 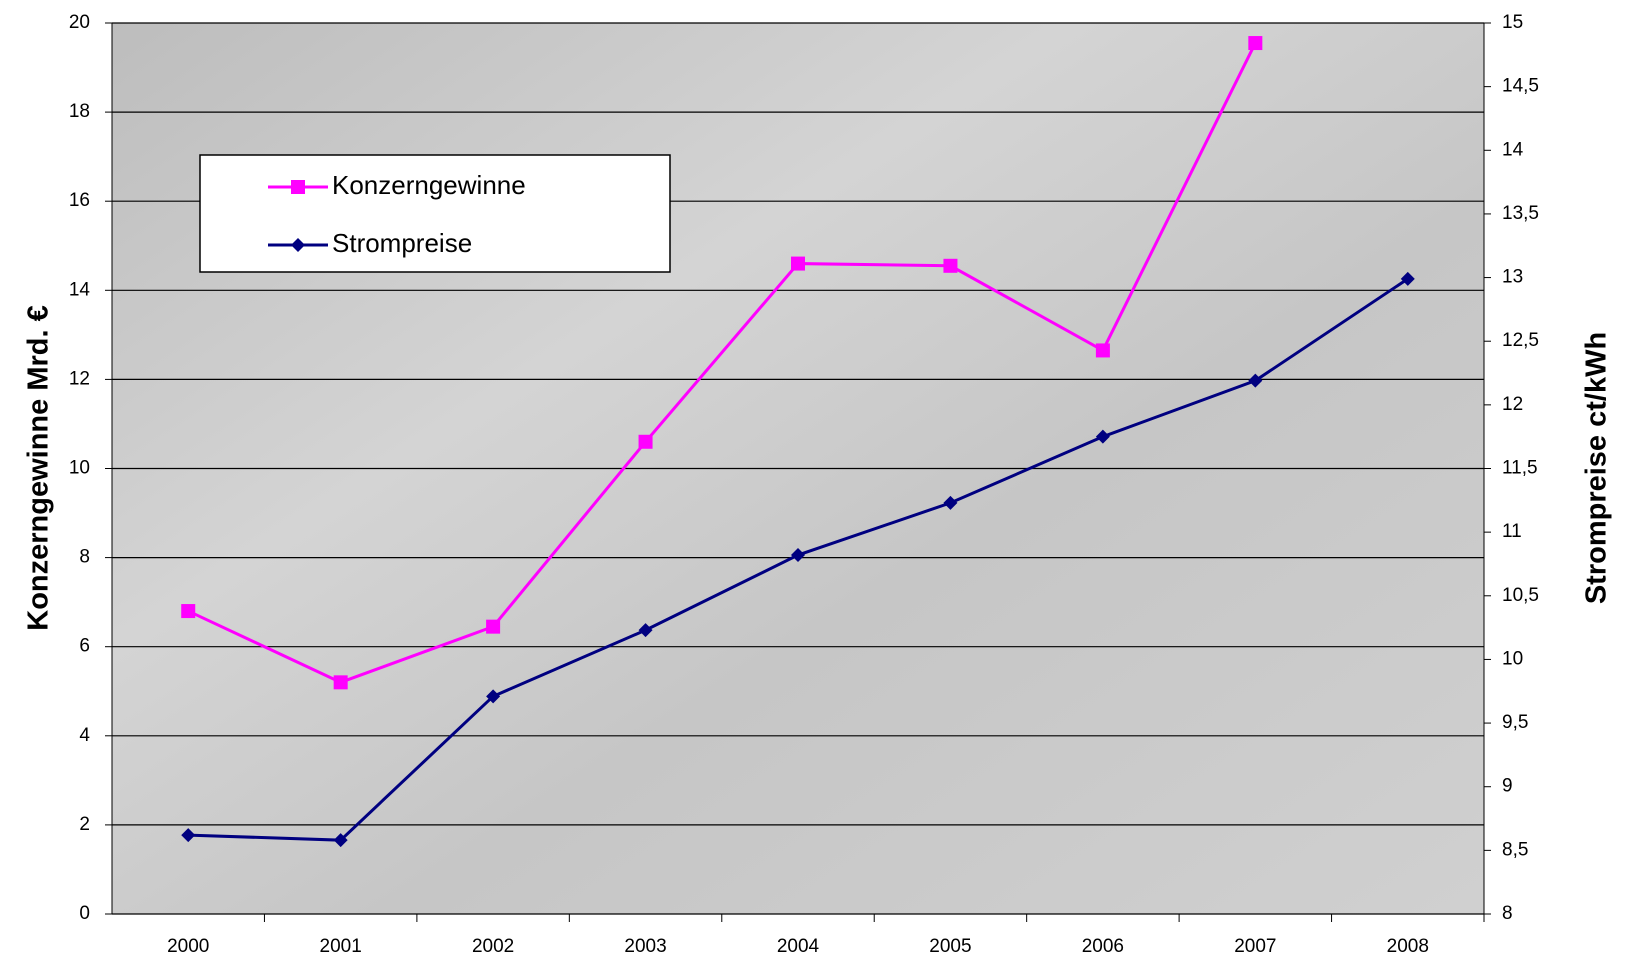 I want to click on y2-tick-label: 9,5, so click(x=1515, y=722).